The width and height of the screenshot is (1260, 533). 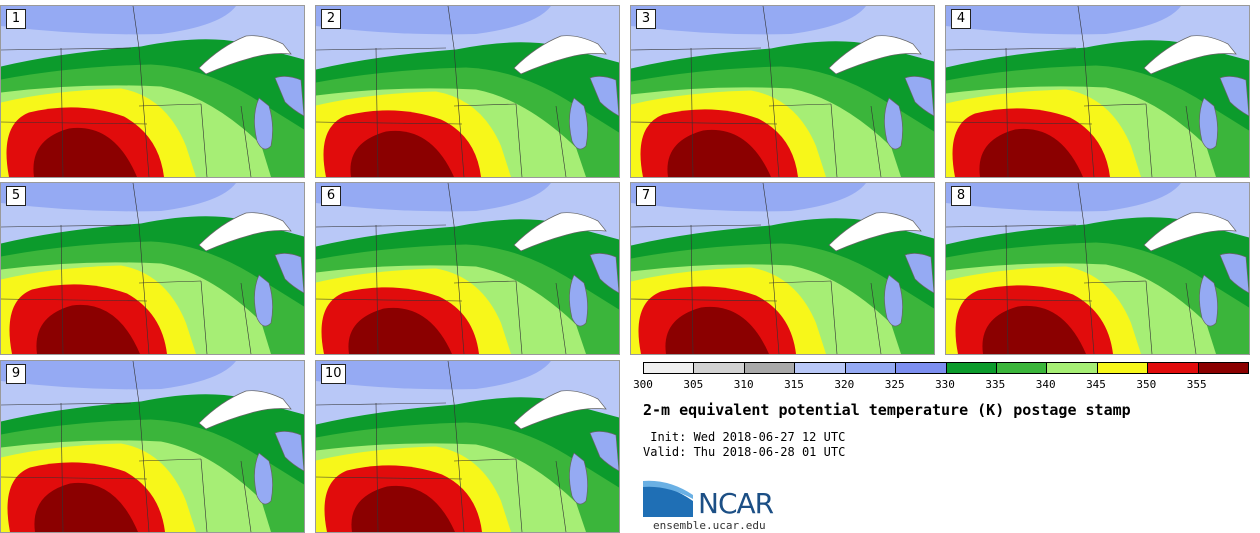 What do you see at coordinates (152, 446) in the screenshot?
I see `member-panel-9: 9` at bounding box center [152, 446].